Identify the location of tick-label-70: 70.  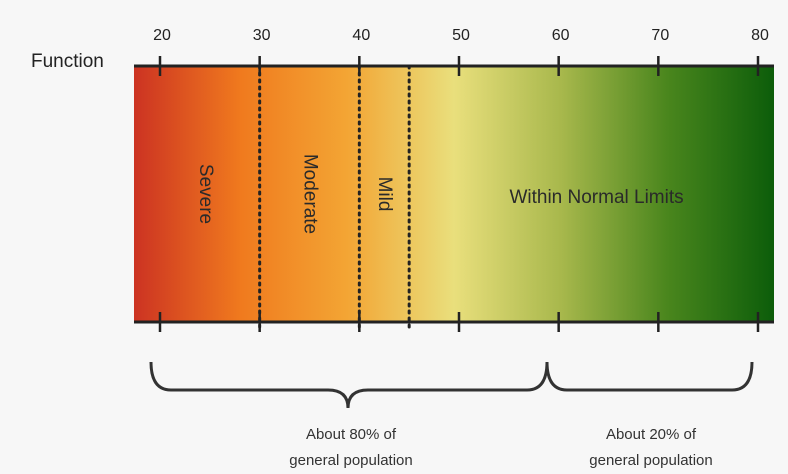
(660, 35).